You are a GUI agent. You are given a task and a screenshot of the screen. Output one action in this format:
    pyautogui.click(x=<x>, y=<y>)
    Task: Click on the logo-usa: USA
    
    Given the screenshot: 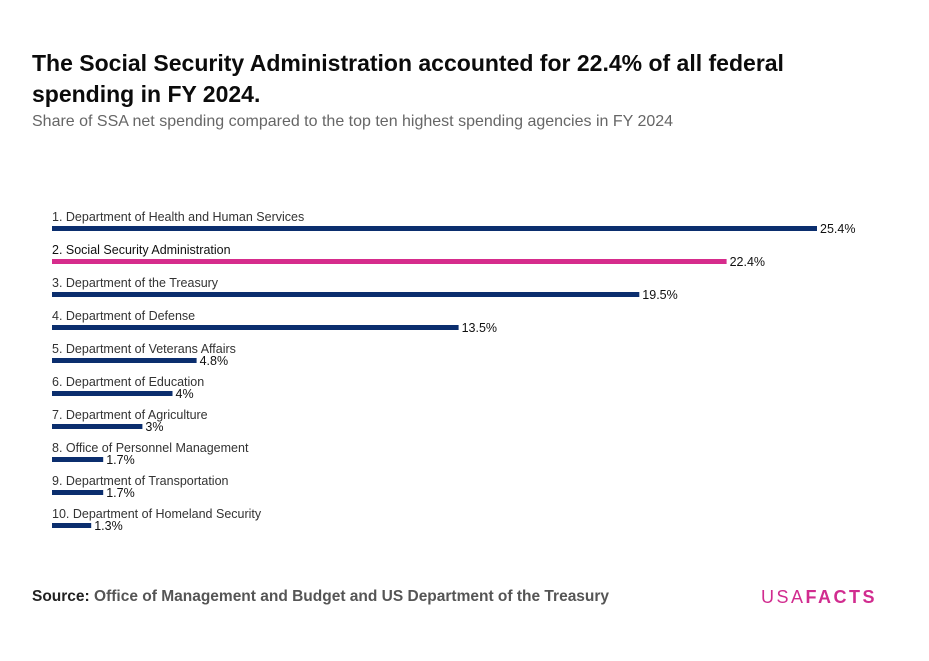 What is the action you would take?
    pyautogui.click(x=783, y=597)
    